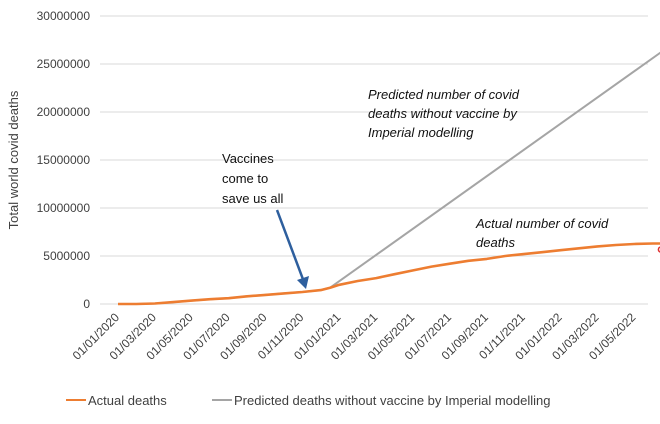 Image resolution: width=660 pixels, height=424 pixels. Describe the element at coordinates (64, 112) in the screenshot. I see `y-tick-label-4: 20000000` at that location.